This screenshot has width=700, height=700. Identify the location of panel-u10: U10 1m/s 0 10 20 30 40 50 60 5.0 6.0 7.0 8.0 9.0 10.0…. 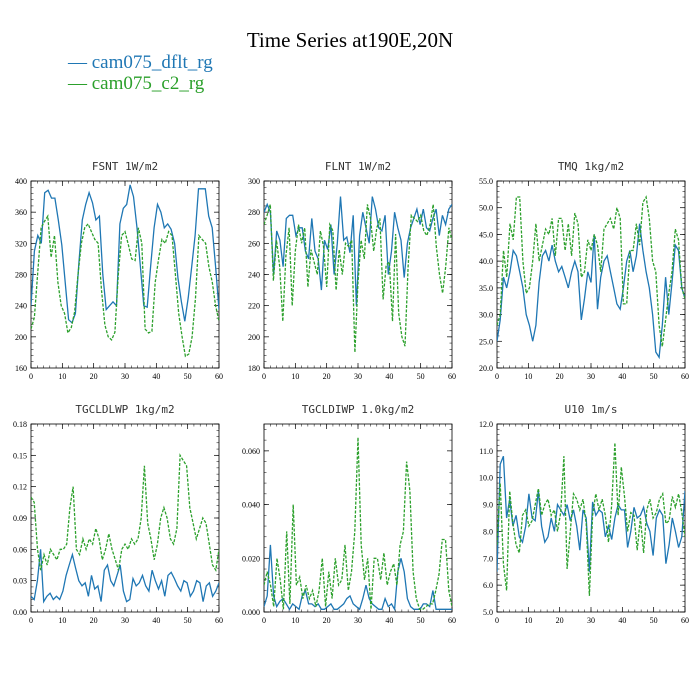
(584, 514).